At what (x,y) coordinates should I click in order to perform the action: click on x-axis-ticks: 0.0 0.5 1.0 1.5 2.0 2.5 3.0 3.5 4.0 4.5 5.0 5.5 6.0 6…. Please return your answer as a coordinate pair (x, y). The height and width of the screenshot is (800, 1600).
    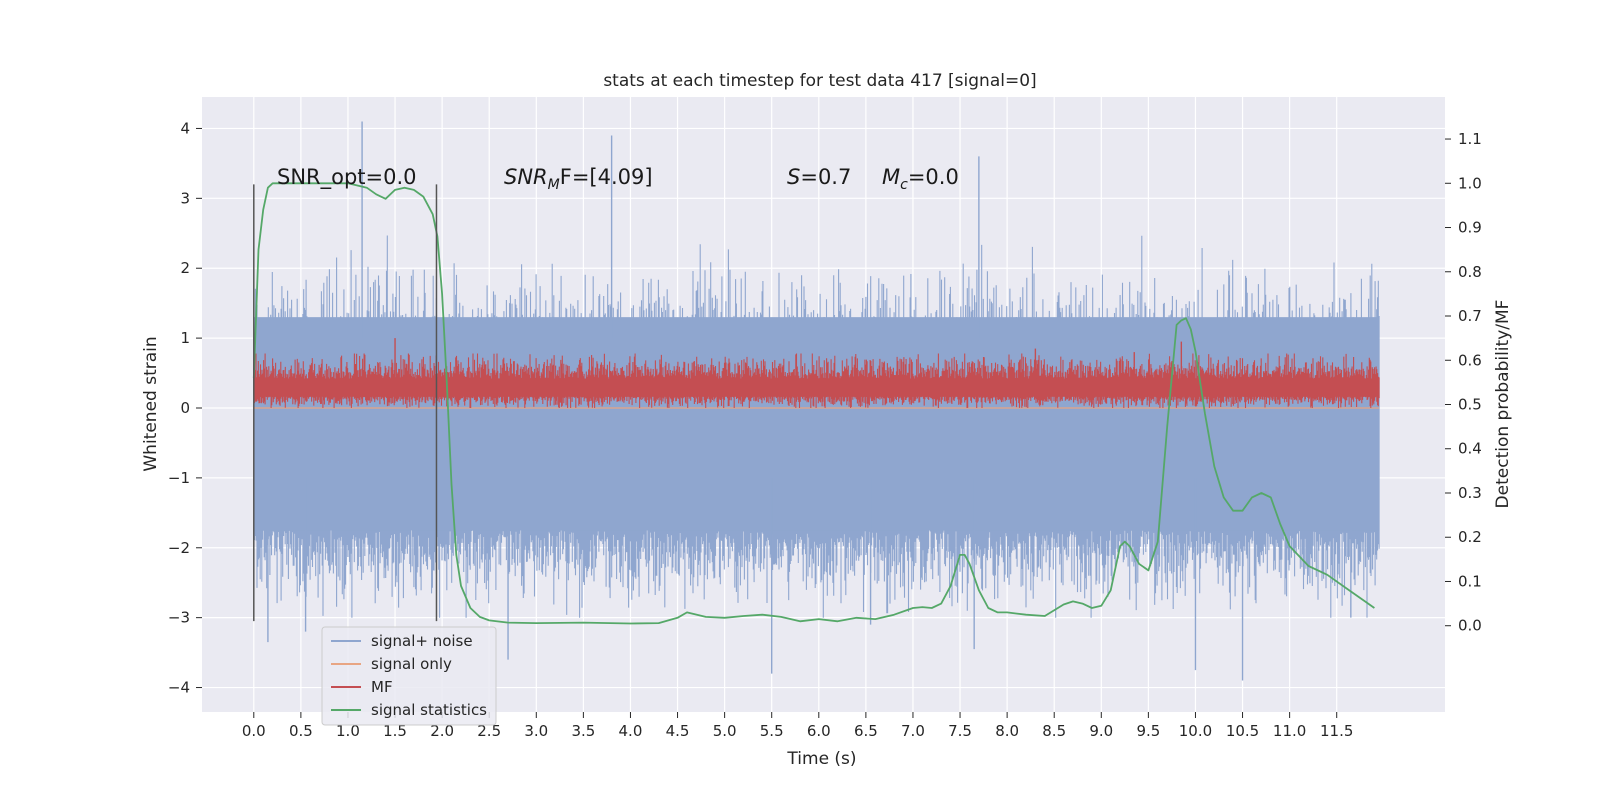
    Looking at the image, I should click on (797, 726).